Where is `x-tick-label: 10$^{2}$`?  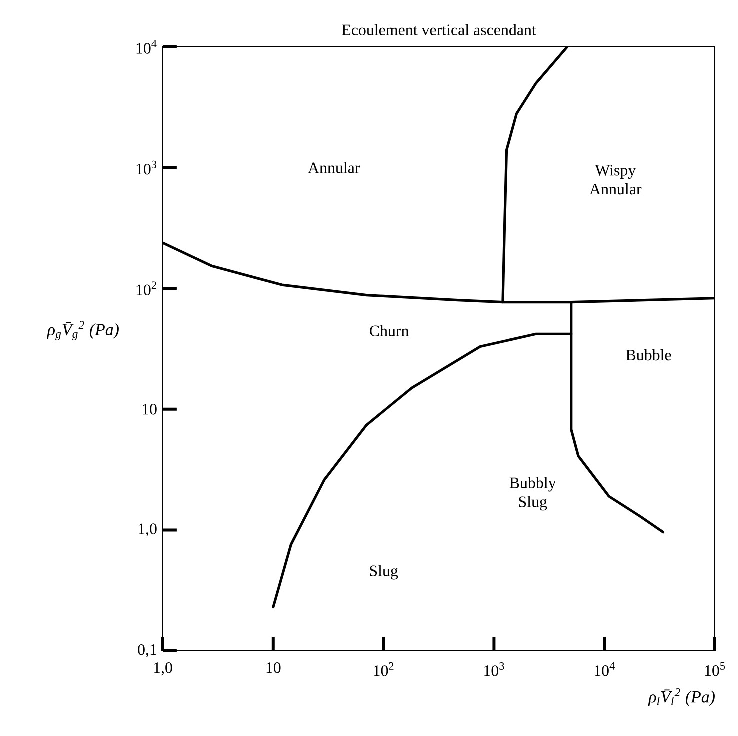
x-tick-label: 10$^{2}$ is located at coordinates (384, 669).